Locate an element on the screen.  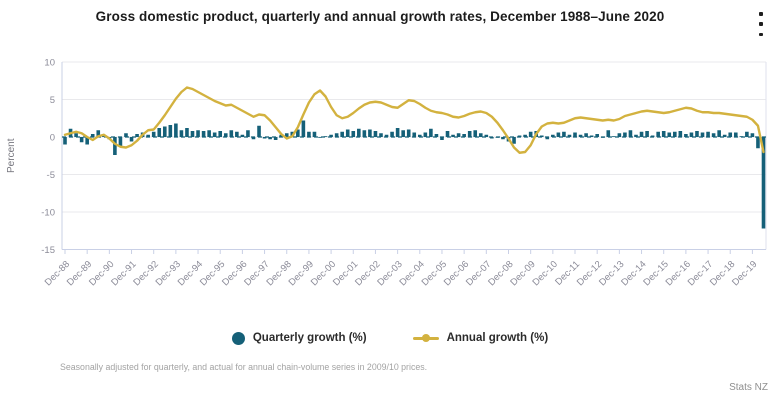
svg-text: 10 is located at coordinates (49, 63).